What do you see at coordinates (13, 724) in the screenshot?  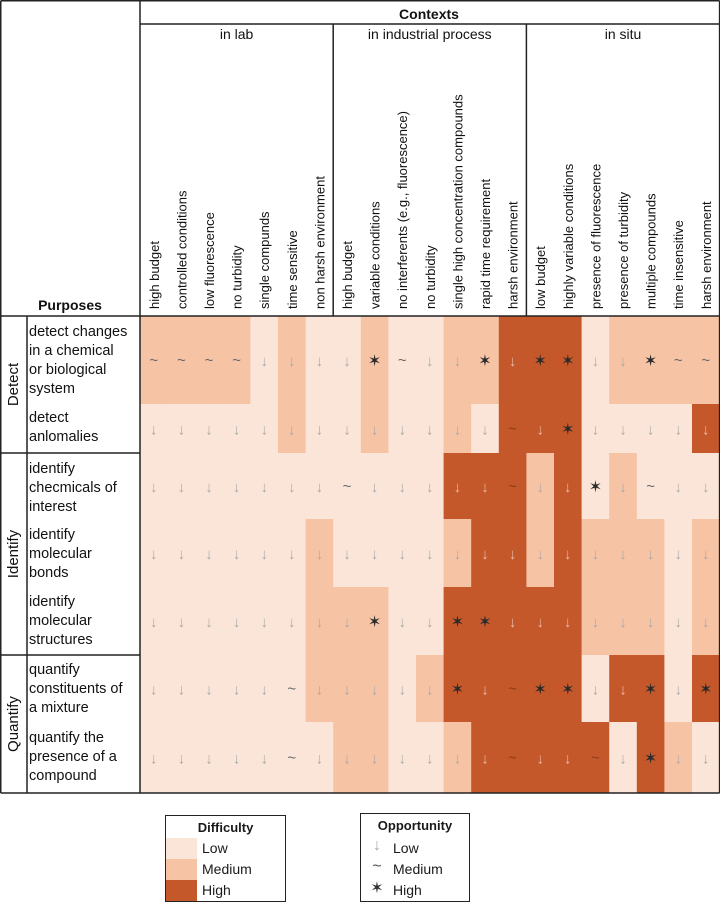 I see `purpose-group-label: Quantify` at bounding box center [13, 724].